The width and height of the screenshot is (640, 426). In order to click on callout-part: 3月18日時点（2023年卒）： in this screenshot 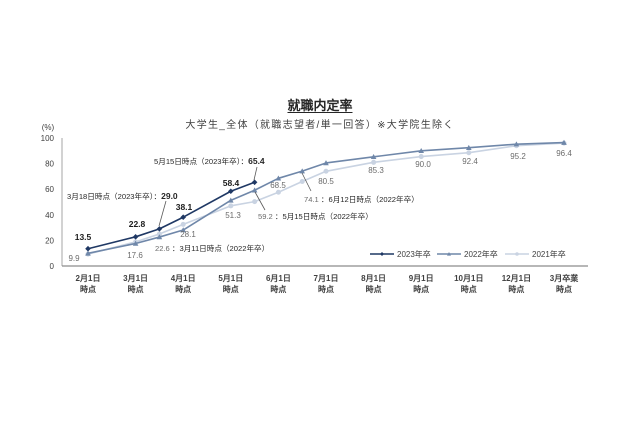, I will do `click(114, 196)`.